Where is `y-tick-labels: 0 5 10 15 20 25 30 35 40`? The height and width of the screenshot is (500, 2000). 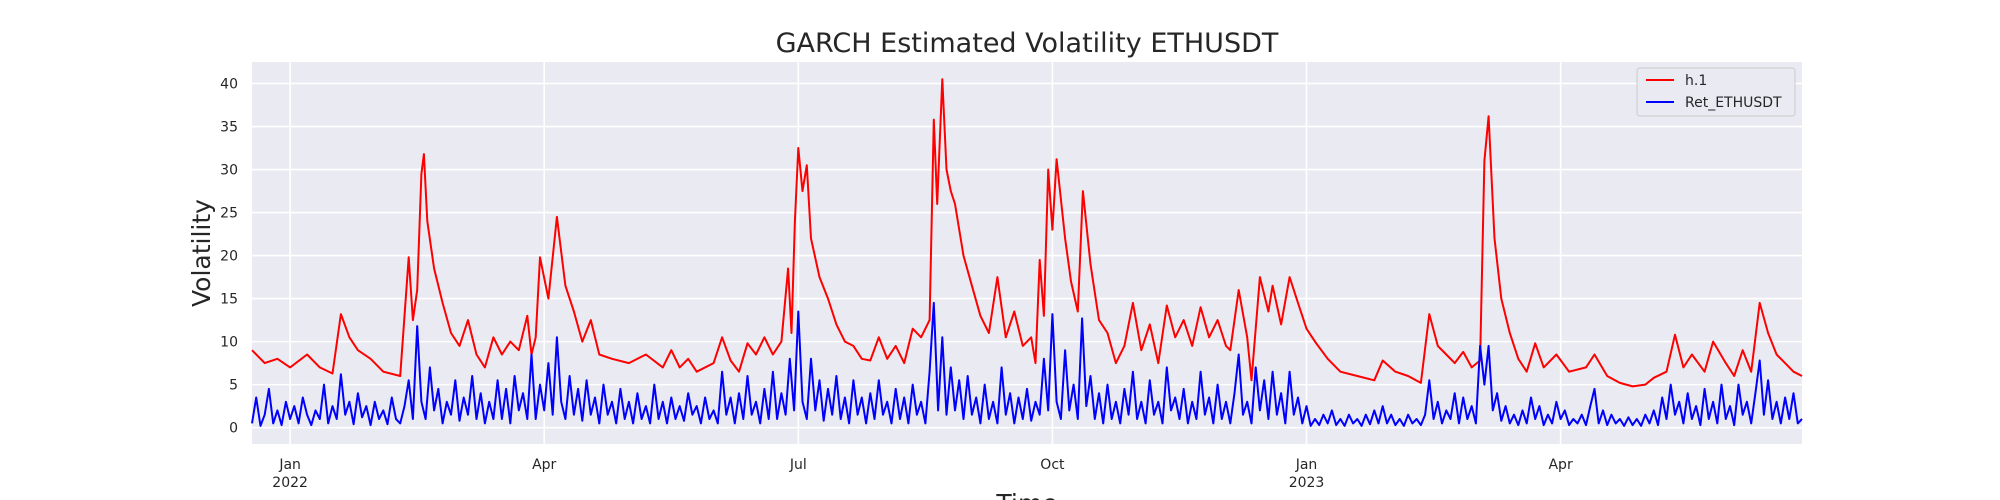 y-tick-labels: 0 5 10 15 20 25 30 35 40 is located at coordinates (229, 257).